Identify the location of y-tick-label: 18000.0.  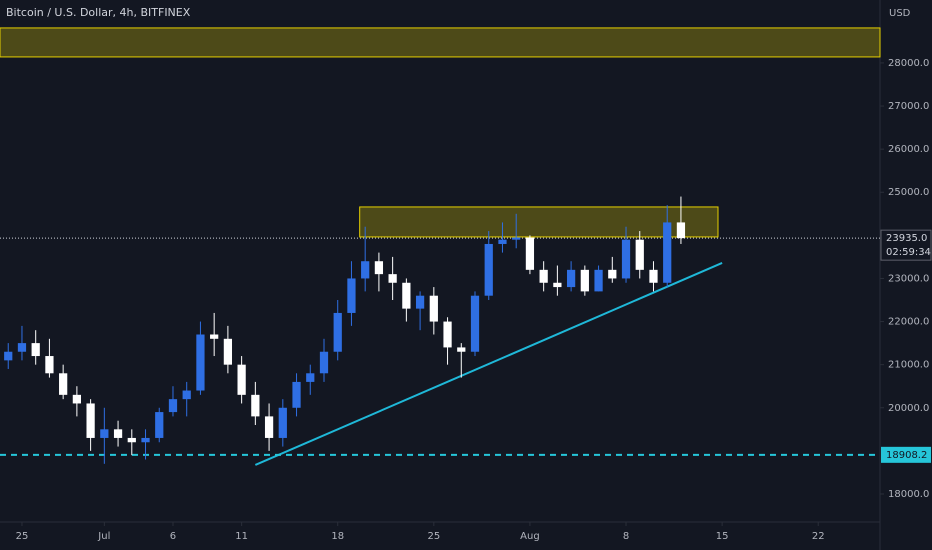
(908, 494).